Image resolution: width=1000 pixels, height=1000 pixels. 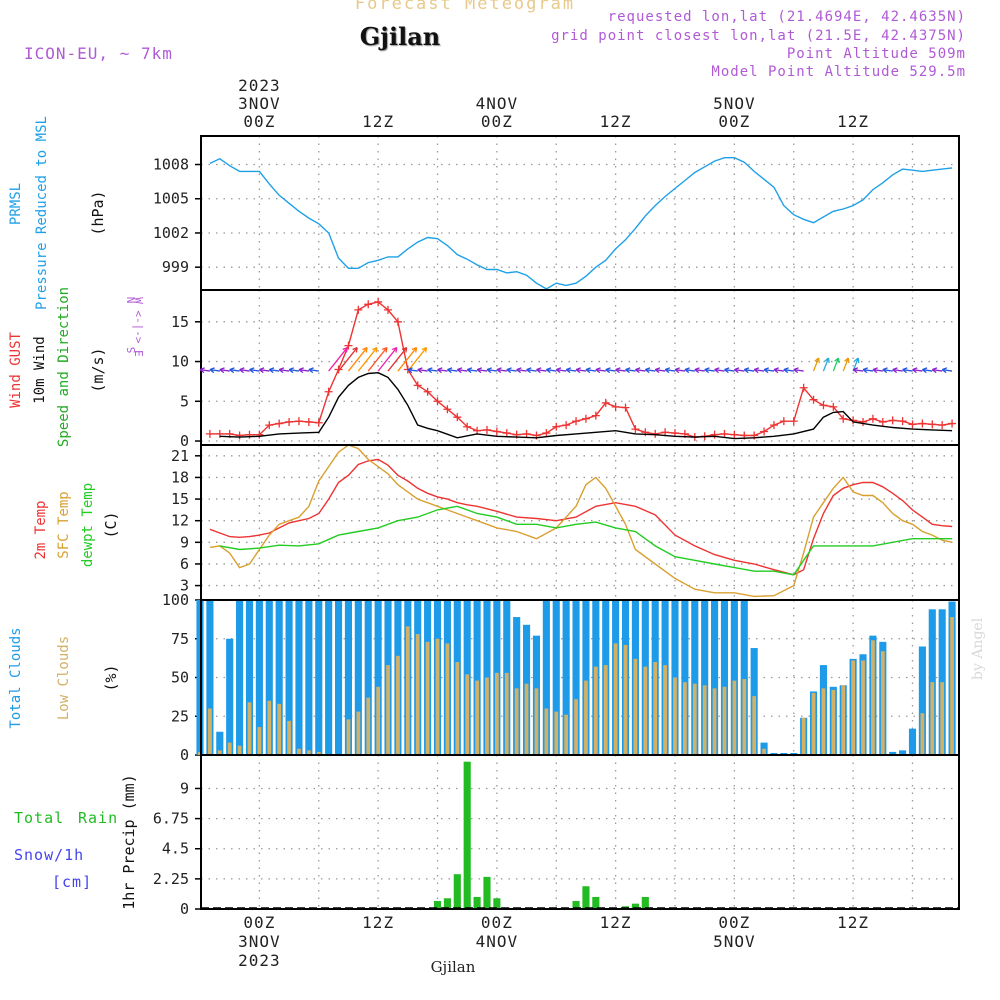 What do you see at coordinates (111, 677) in the screenshot?
I see `clouds-unit: (%)` at bounding box center [111, 677].